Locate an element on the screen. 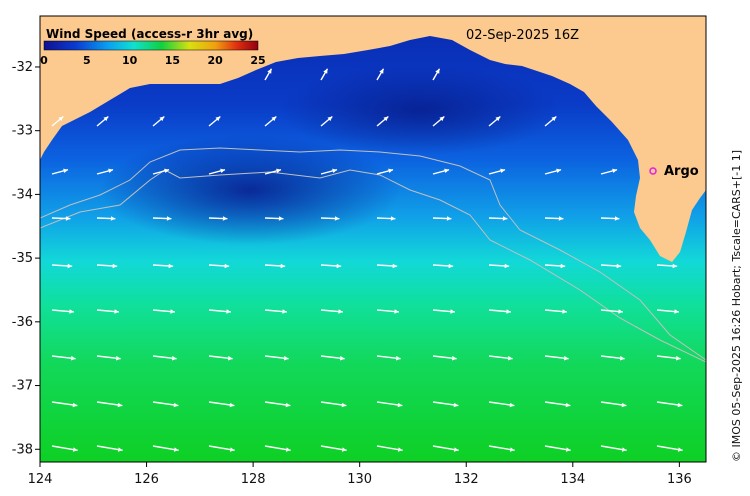 This screenshot has height=496, width=750. argo-station: Argo is located at coordinates (674, 171).